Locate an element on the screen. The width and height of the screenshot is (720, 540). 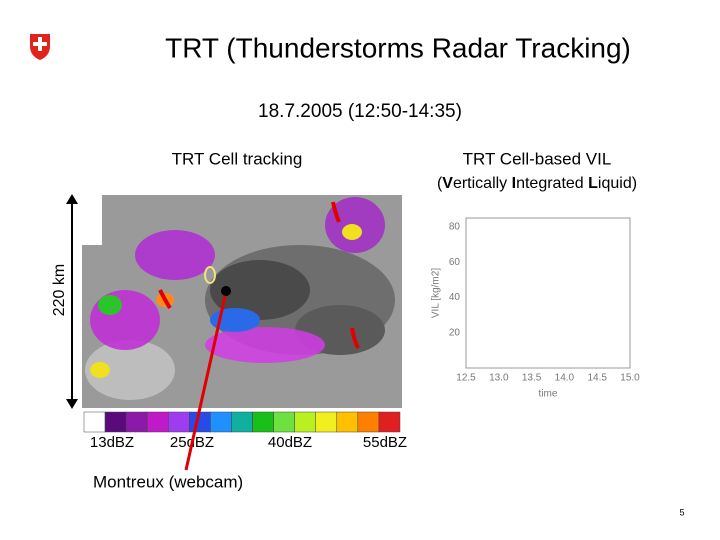
scale-tick-label: 55dBZ is located at coordinates (385, 442).